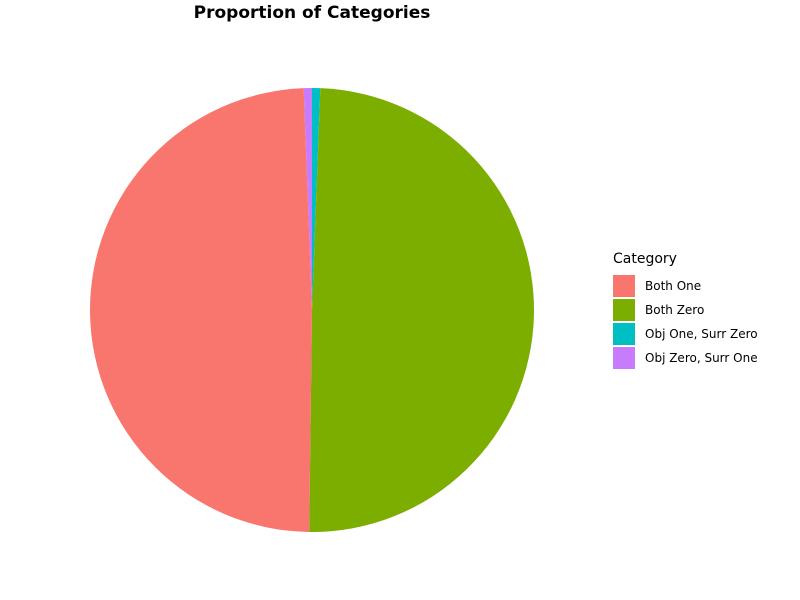 The width and height of the screenshot is (800, 600). Describe the element at coordinates (624, 286) in the screenshot. I see `legend-key-both-one` at that location.